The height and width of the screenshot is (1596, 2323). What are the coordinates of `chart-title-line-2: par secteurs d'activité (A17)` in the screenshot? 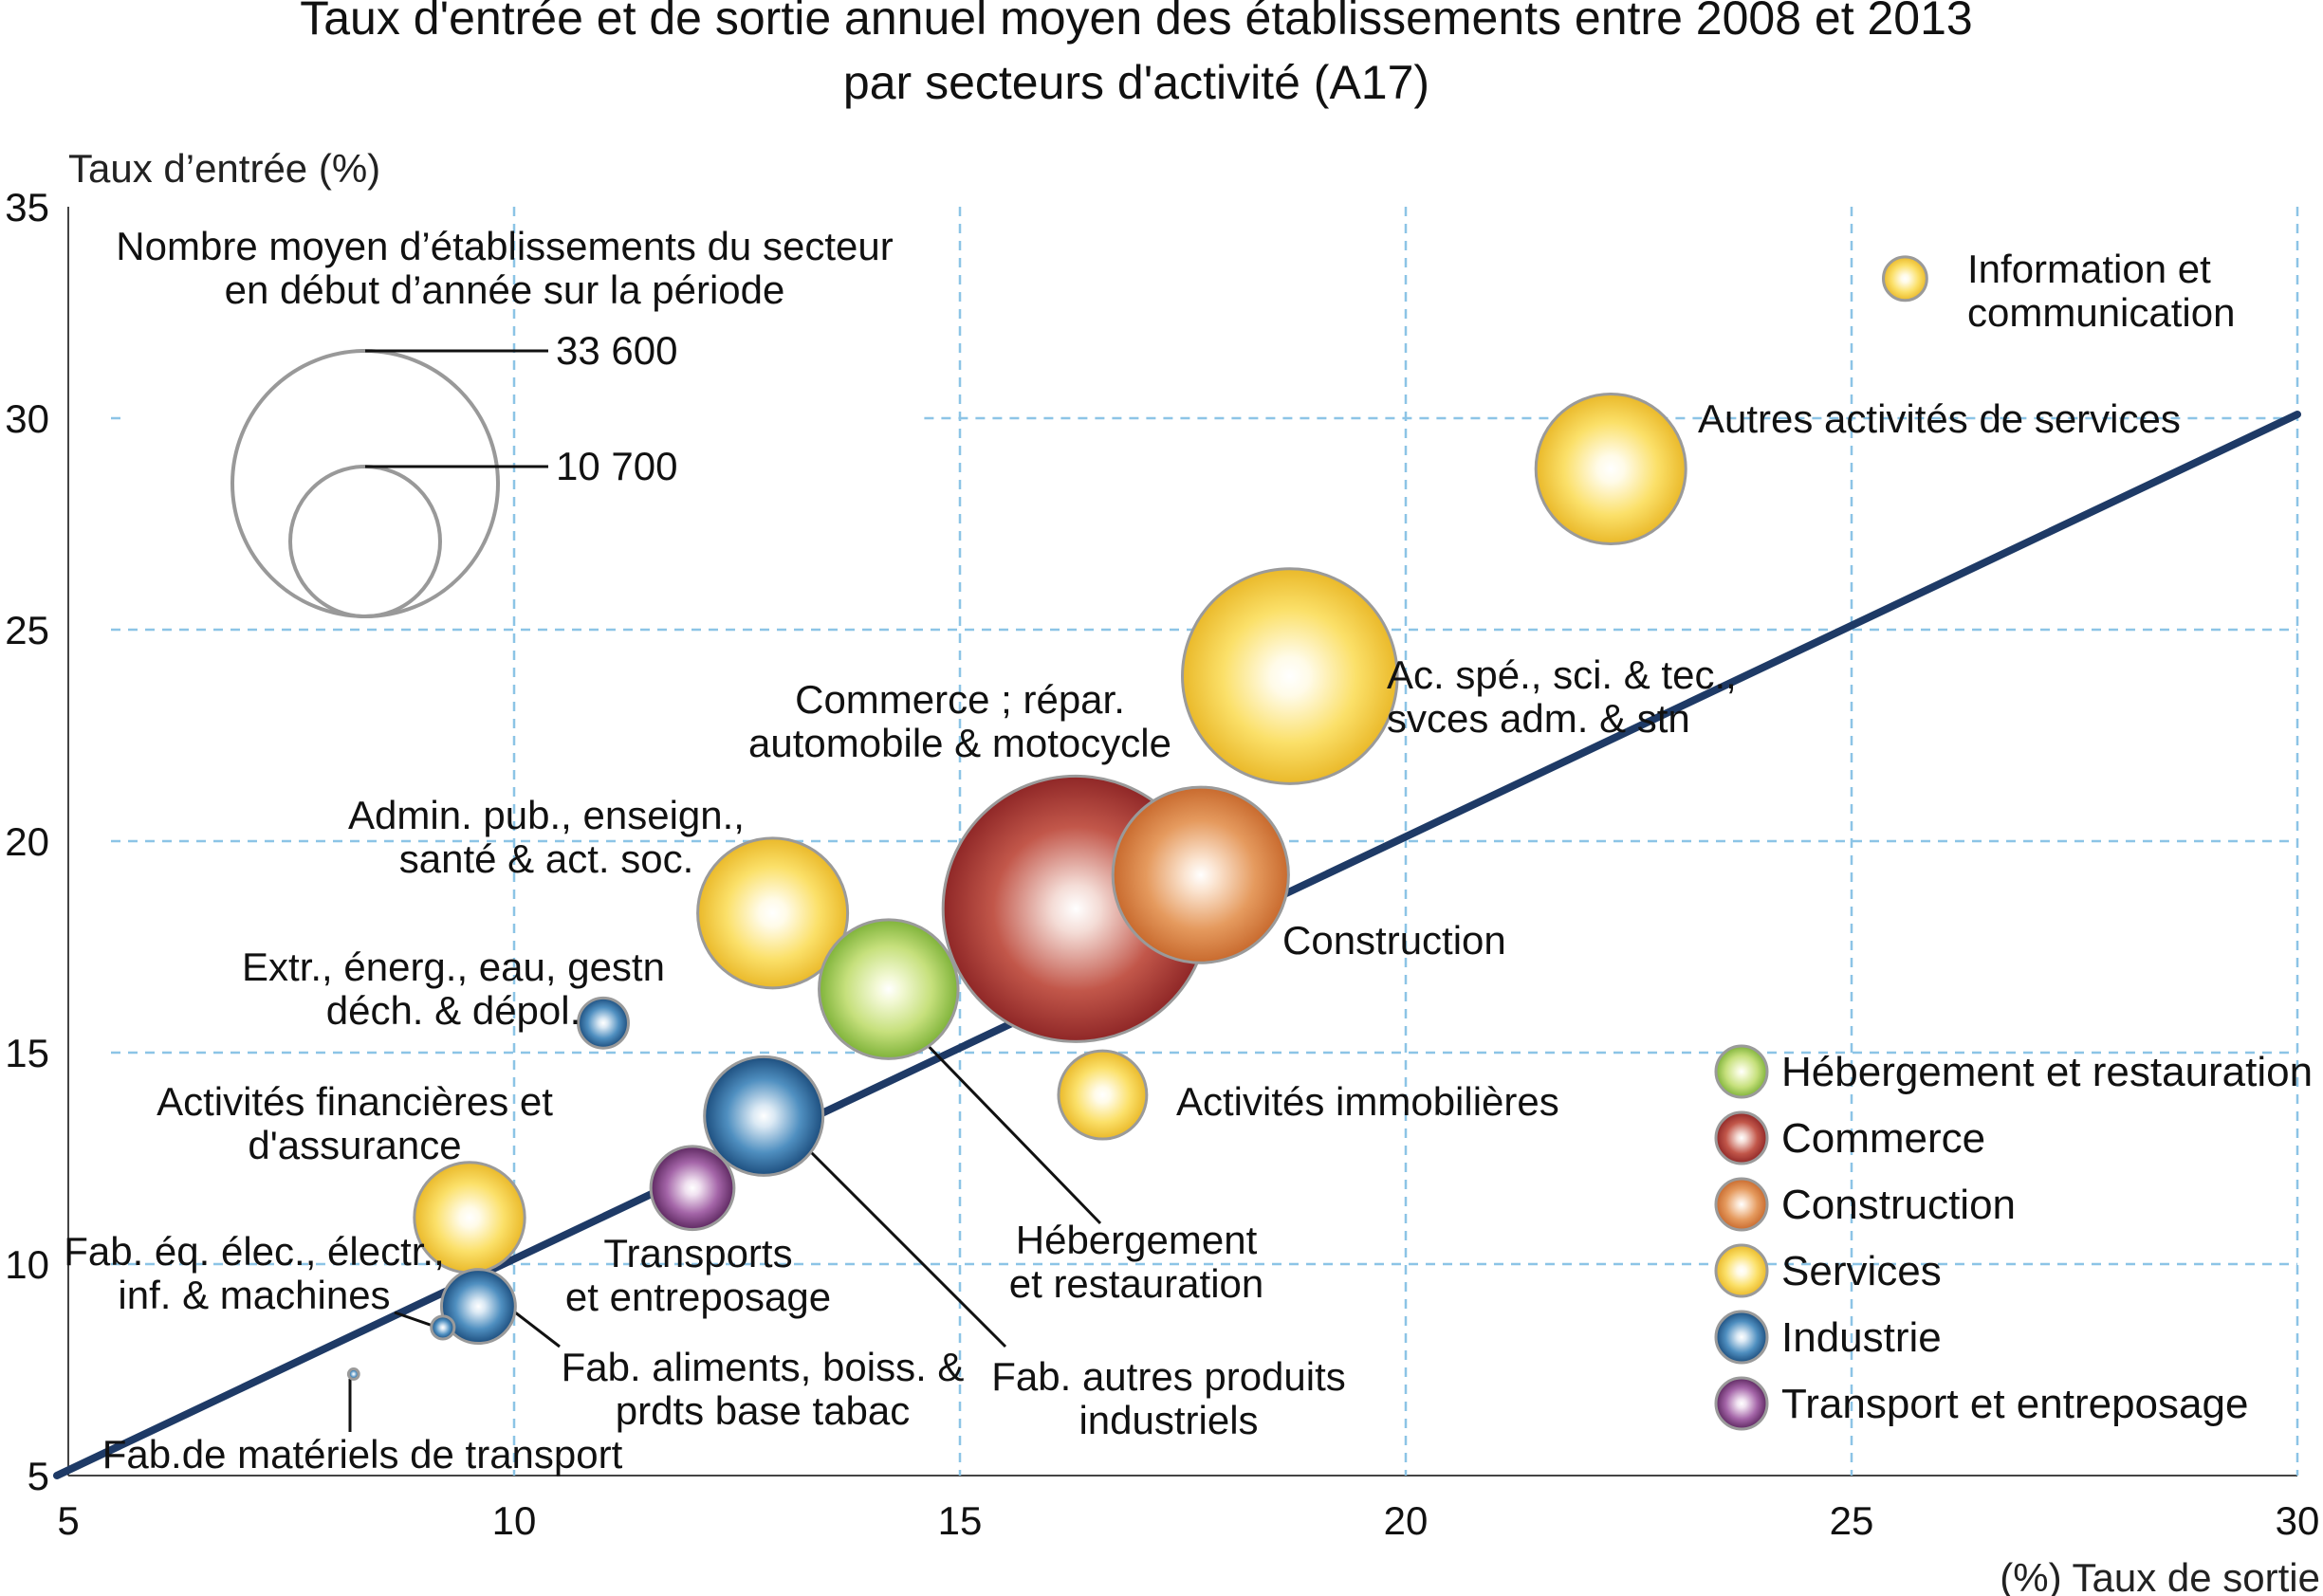 It's located at (1136, 82).